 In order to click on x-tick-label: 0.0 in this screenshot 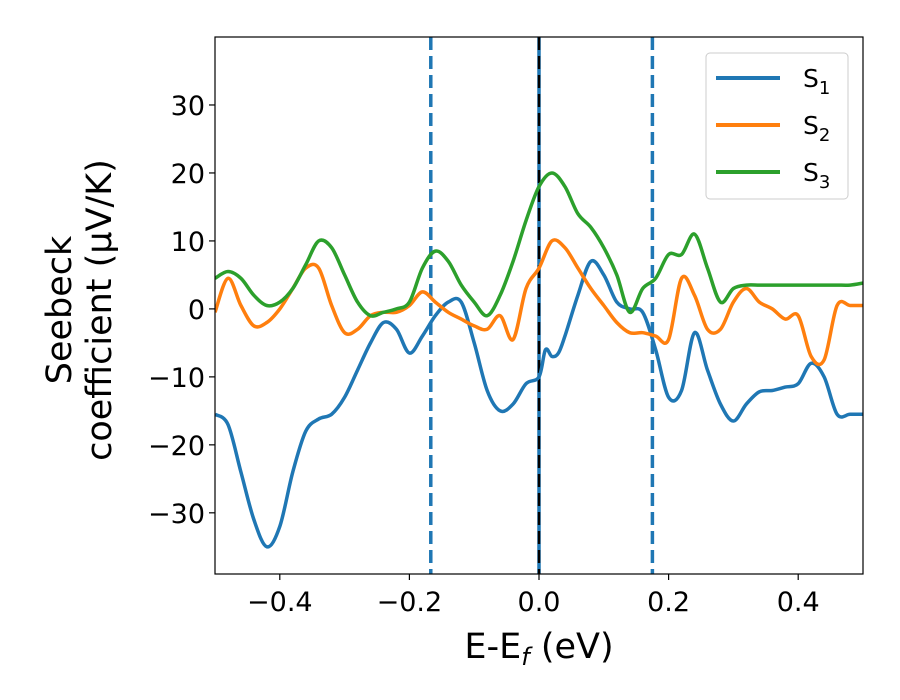, I will do `click(539, 602)`.